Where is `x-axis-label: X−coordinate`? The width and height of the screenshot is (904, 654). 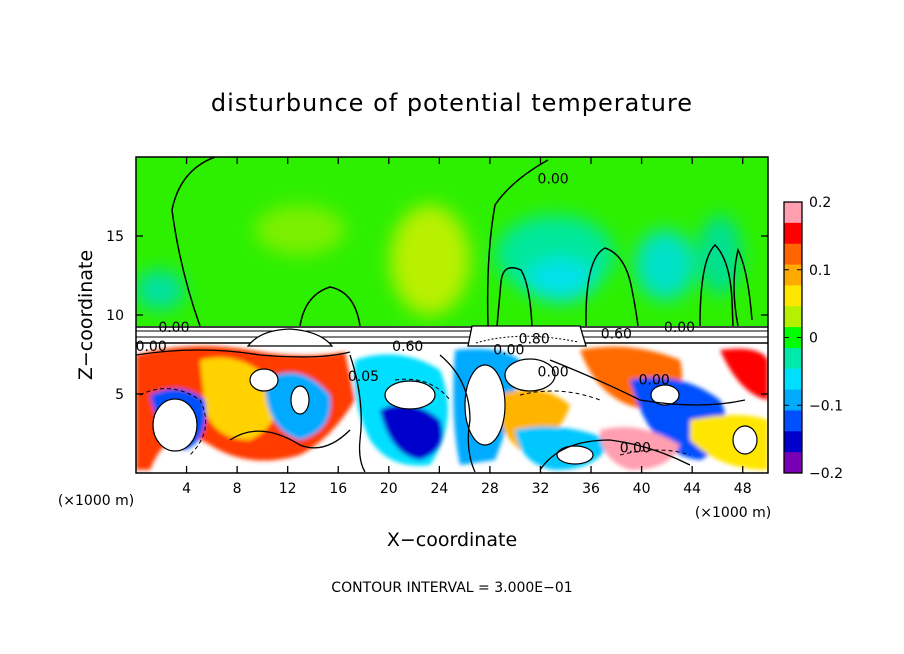
x-axis-label: X−coordinate is located at coordinates (452, 540).